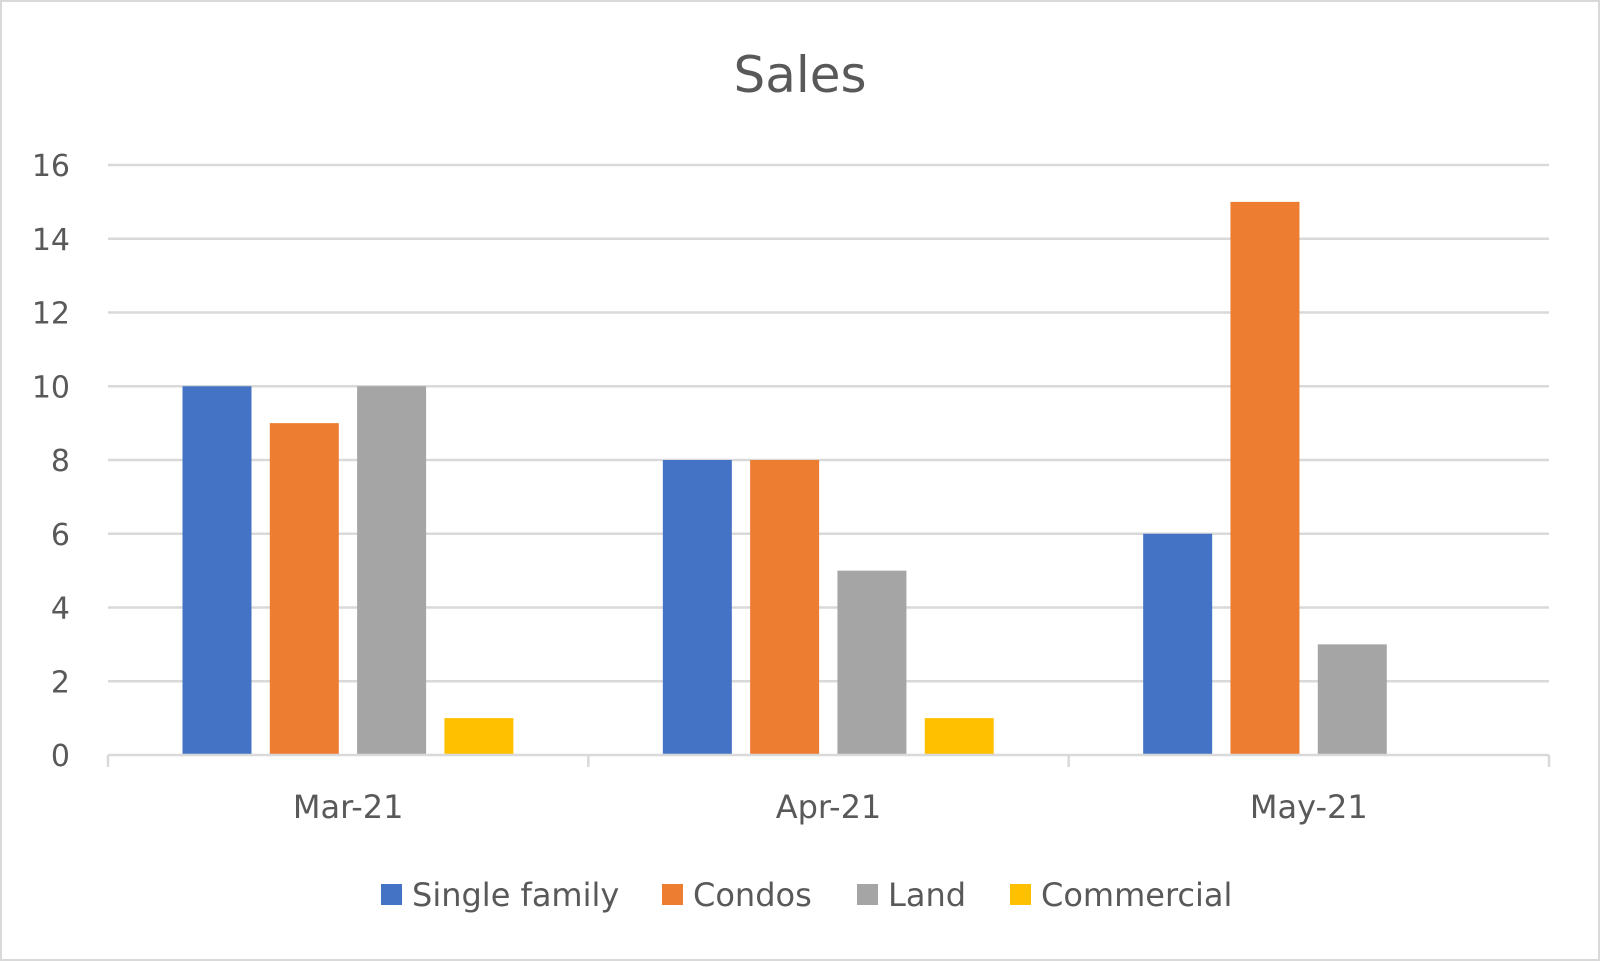 This screenshot has width=1600, height=961. What do you see at coordinates (1309, 807) in the screenshot?
I see `x-tick-label: May-21` at bounding box center [1309, 807].